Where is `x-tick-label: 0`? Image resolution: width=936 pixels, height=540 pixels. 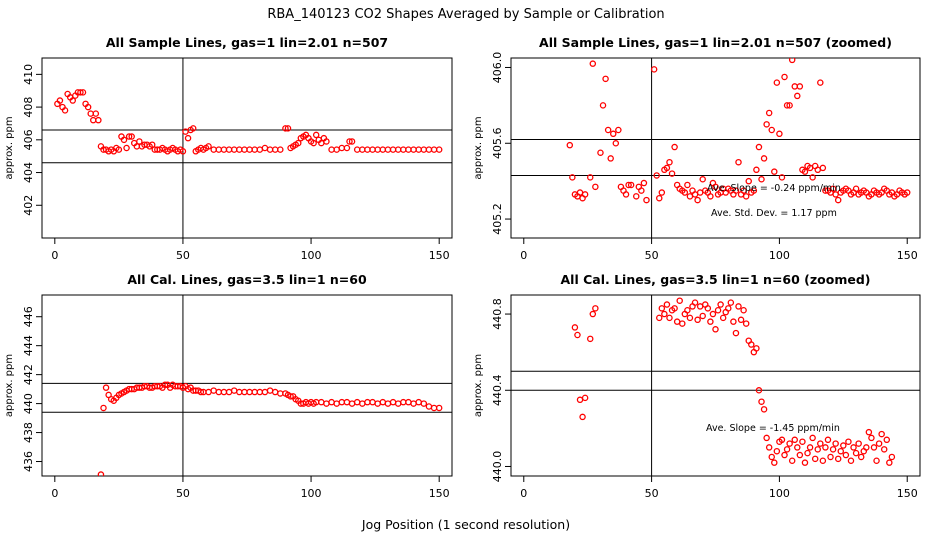 x-tick-label: 0 is located at coordinates (523, 493).